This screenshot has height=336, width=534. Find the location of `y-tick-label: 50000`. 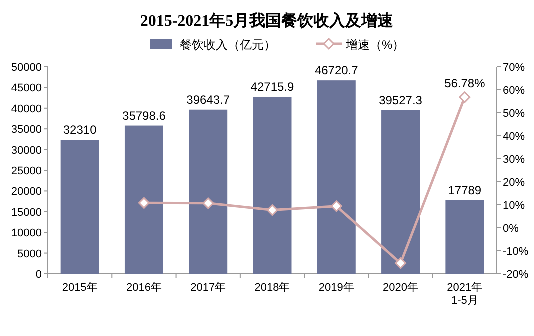

y-tick-label: 50000 is located at coordinates (26, 68).